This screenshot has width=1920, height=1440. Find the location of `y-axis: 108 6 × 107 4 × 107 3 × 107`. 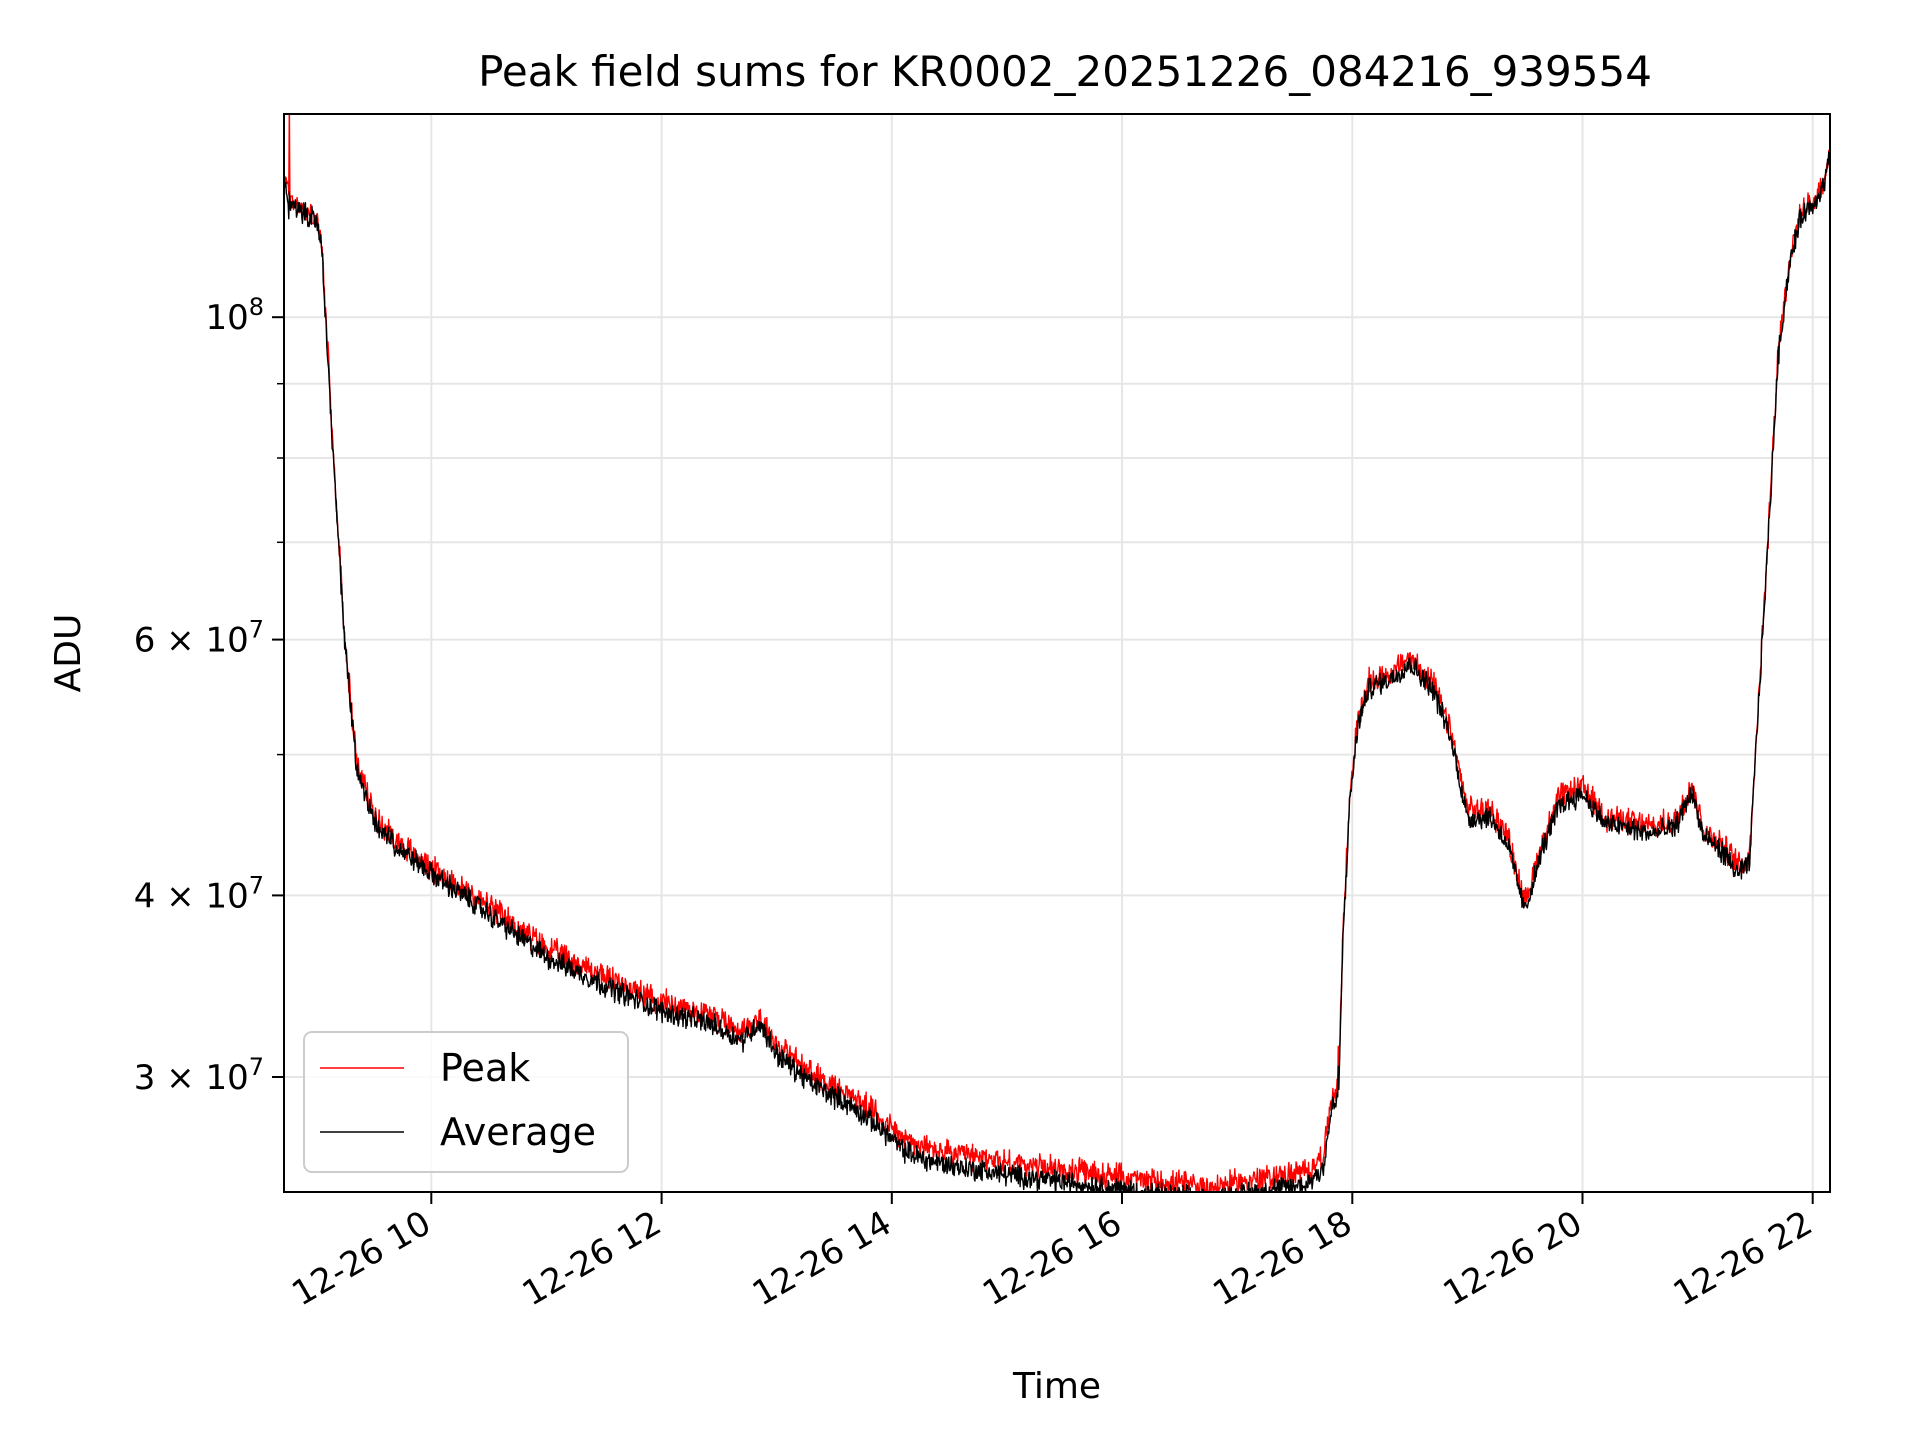

y-axis: 108 6 × 107 4 × 107 3 × 107 is located at coordinates (209, 695).